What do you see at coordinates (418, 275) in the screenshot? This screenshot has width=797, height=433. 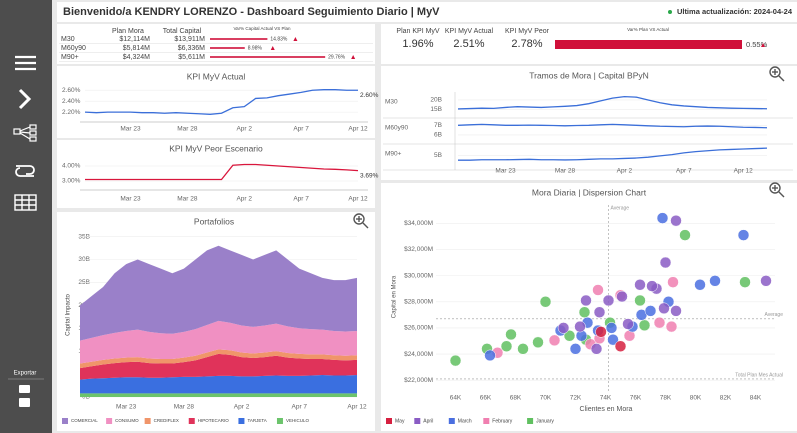 I see `y-tick-label: $30,000M` at bounding box center [418, 275].